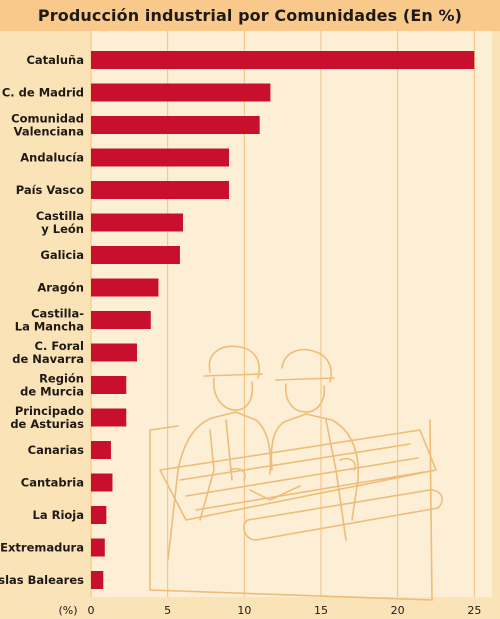 The image size is (500, 619). I want to click on category-label-13: Cantabria, so click(52, 483).